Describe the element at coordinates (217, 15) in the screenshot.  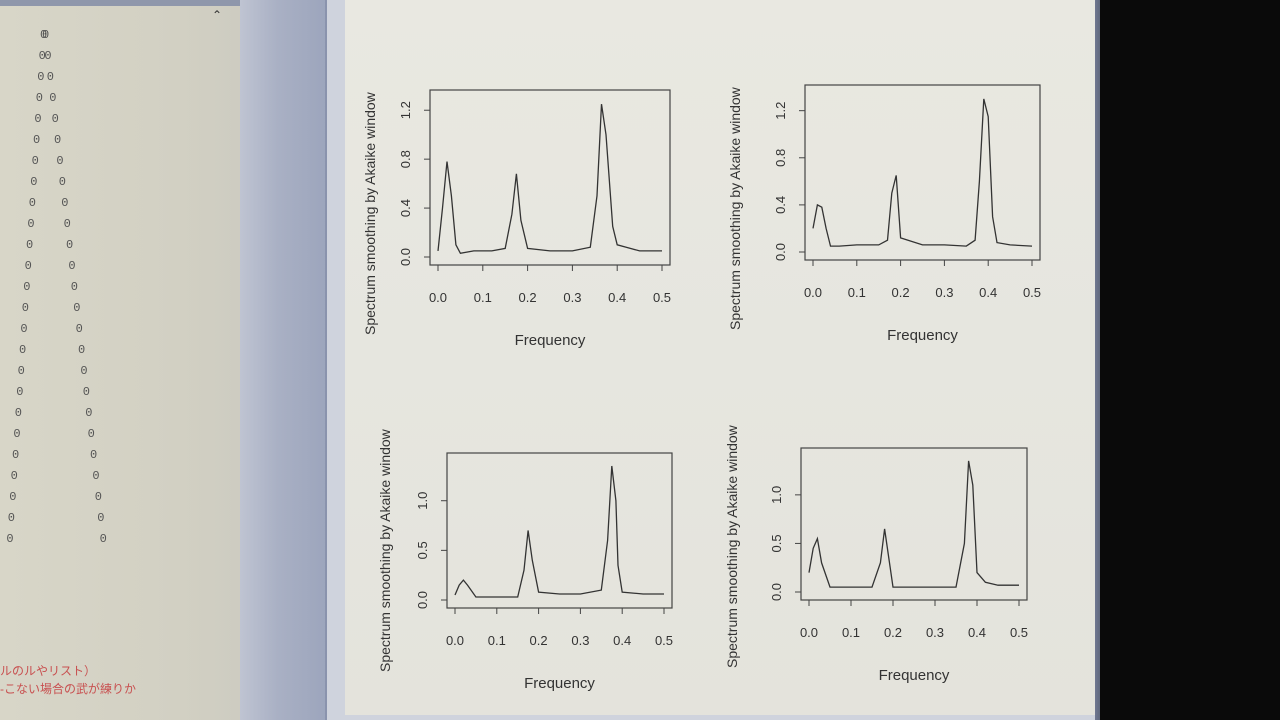
I see `scroll-up-icon: ⌃` at that location.